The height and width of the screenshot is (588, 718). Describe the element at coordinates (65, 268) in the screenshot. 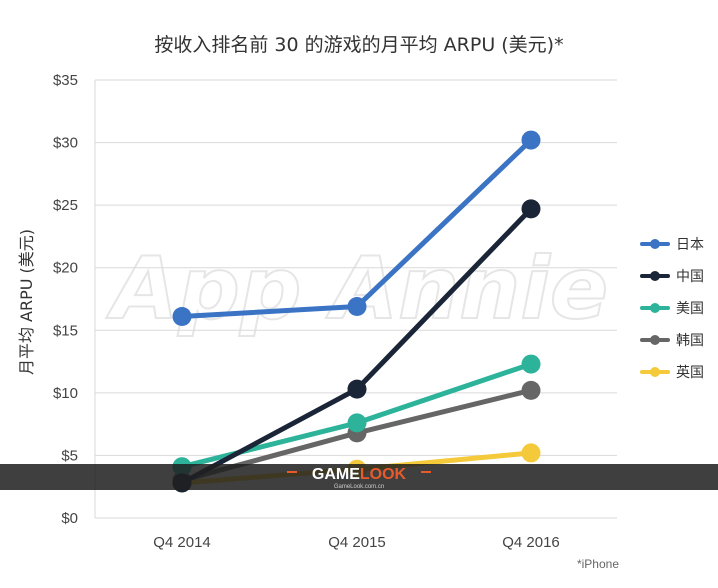

I see `y-tick-label: $20` at that location.